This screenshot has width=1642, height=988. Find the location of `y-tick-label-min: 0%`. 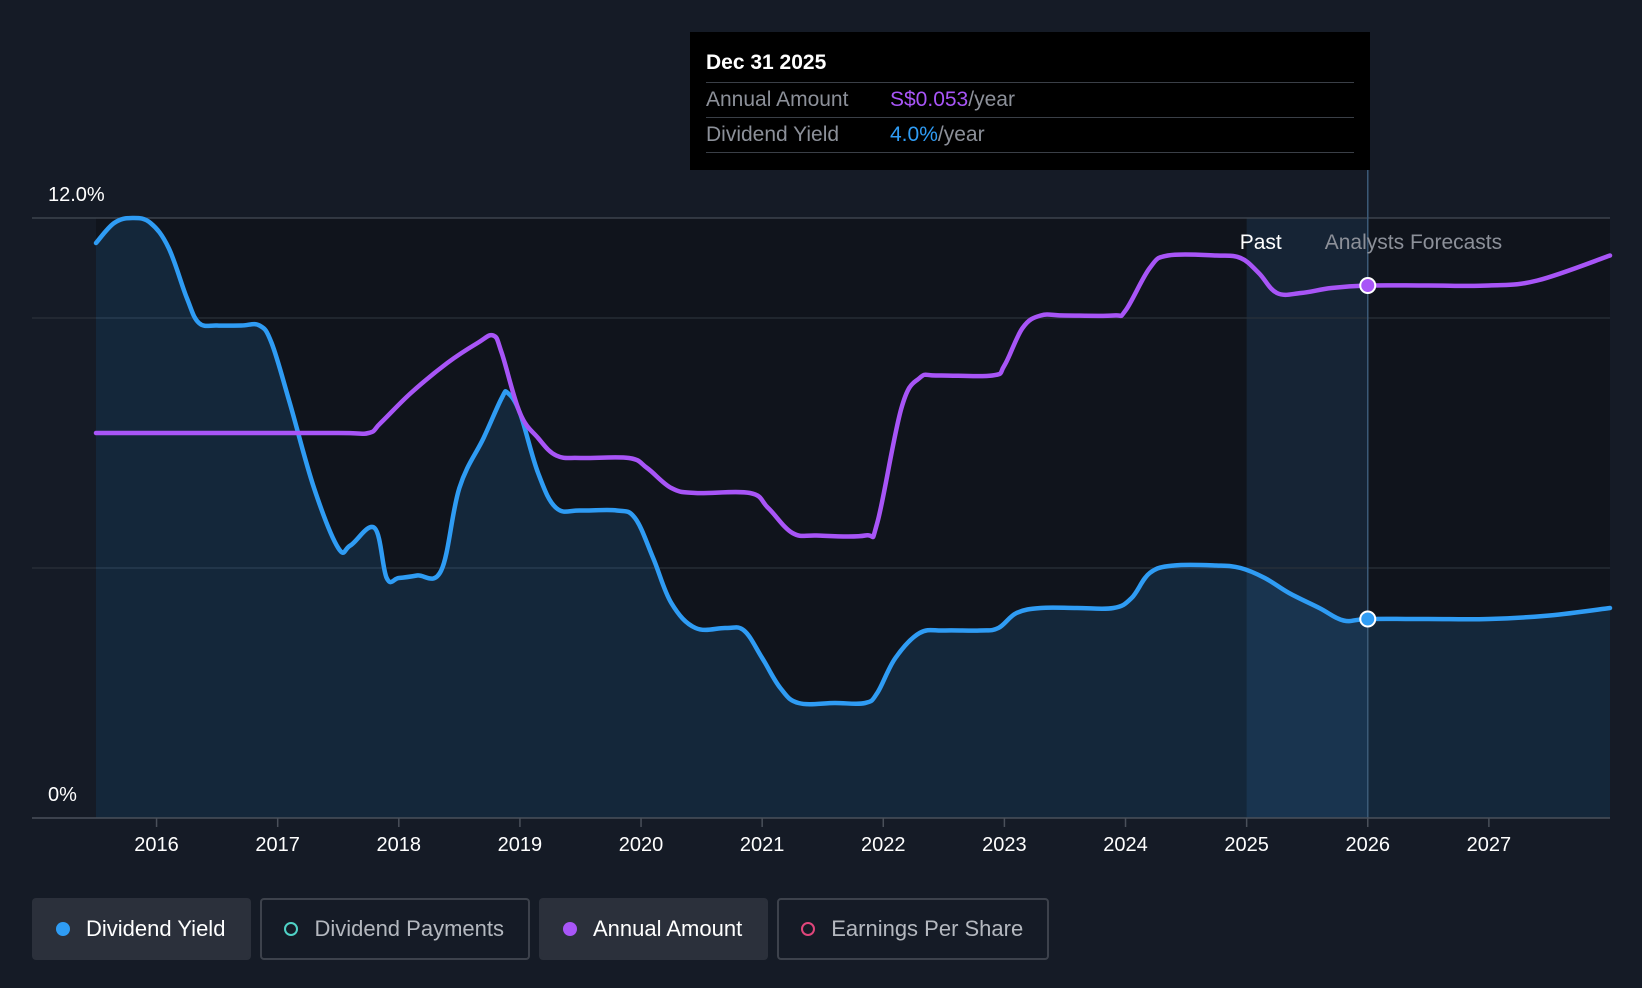

y-tick-label-min: 0% is located at coordinates (62, 795).